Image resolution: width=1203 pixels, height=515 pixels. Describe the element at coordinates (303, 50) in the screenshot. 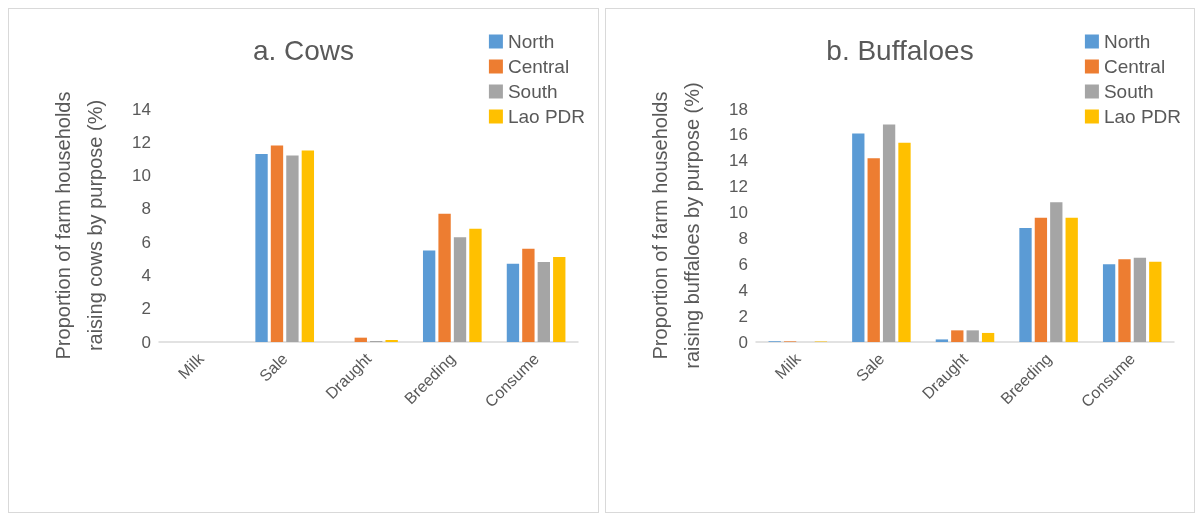

I see `chart-title: a. Cows` at that location.